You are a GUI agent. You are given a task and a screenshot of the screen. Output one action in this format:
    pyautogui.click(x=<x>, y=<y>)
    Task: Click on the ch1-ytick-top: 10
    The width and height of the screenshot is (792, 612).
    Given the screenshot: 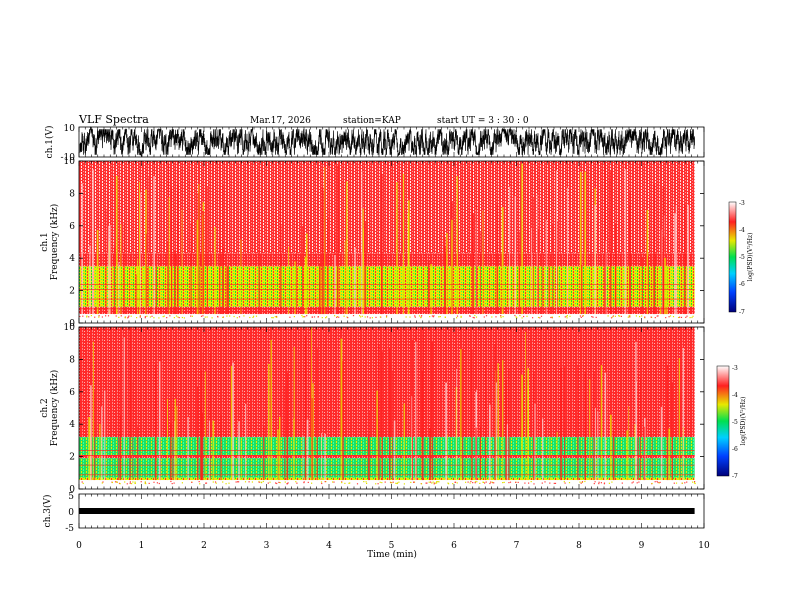 What is the action you would take?
    pyautogui.click(x=70, y=129)
    